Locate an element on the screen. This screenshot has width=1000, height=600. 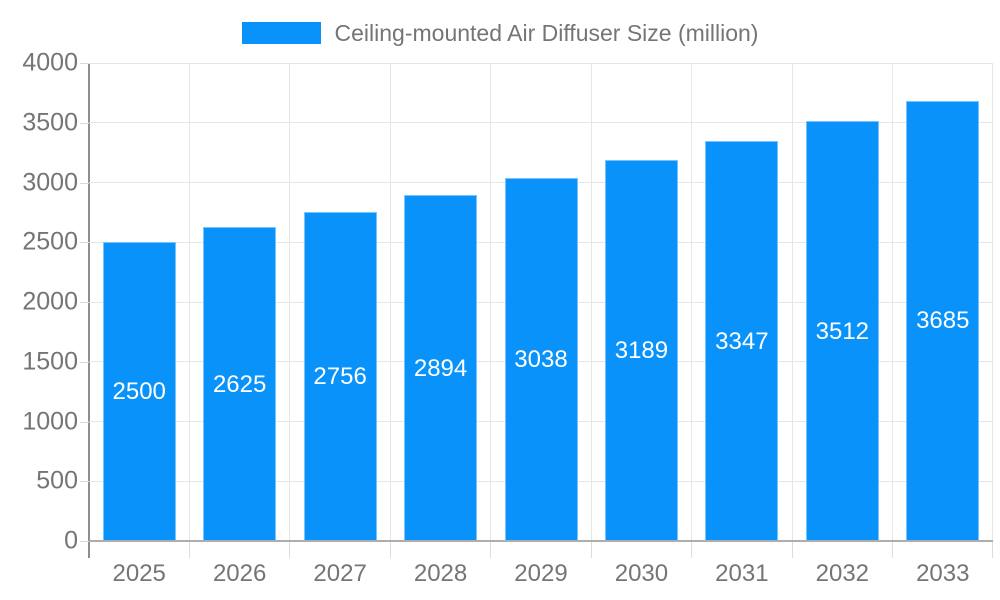
y-axis-tick-label: 500 is located at coordinates (57, 480).